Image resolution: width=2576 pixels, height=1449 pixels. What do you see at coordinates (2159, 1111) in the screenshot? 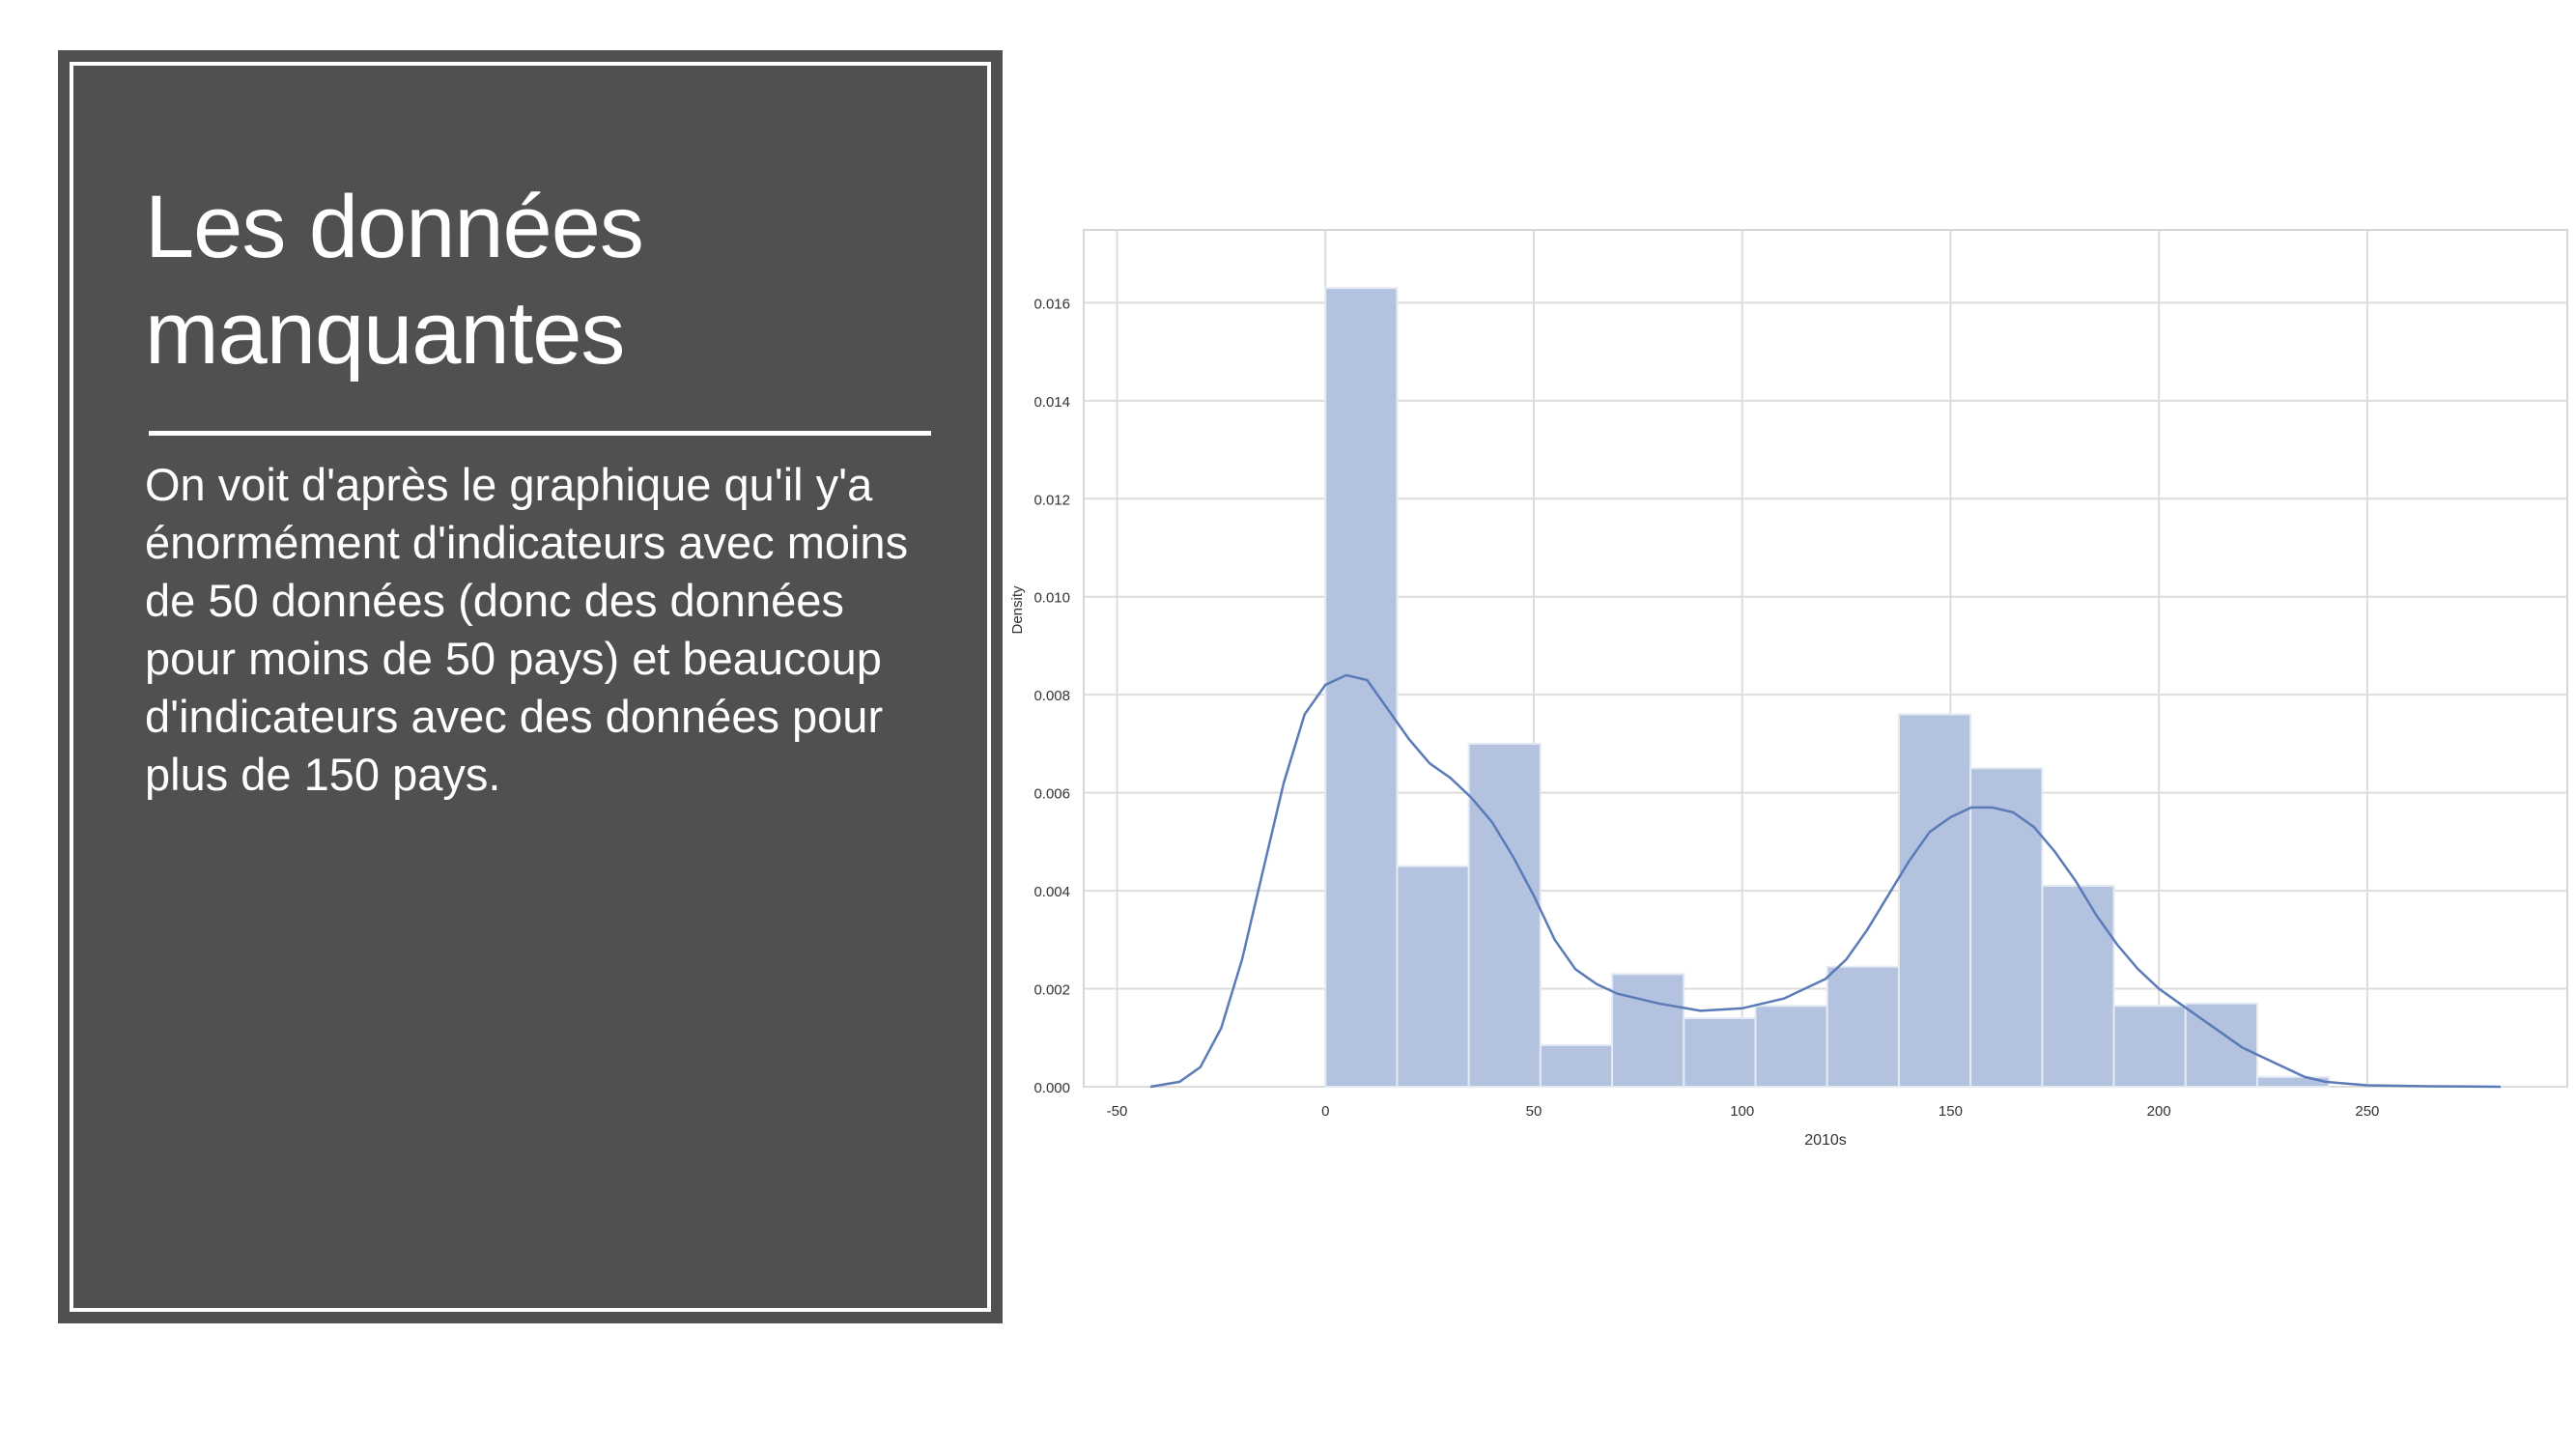
I see `x-tick-label: 200` at bounding box center [2159, 1111].